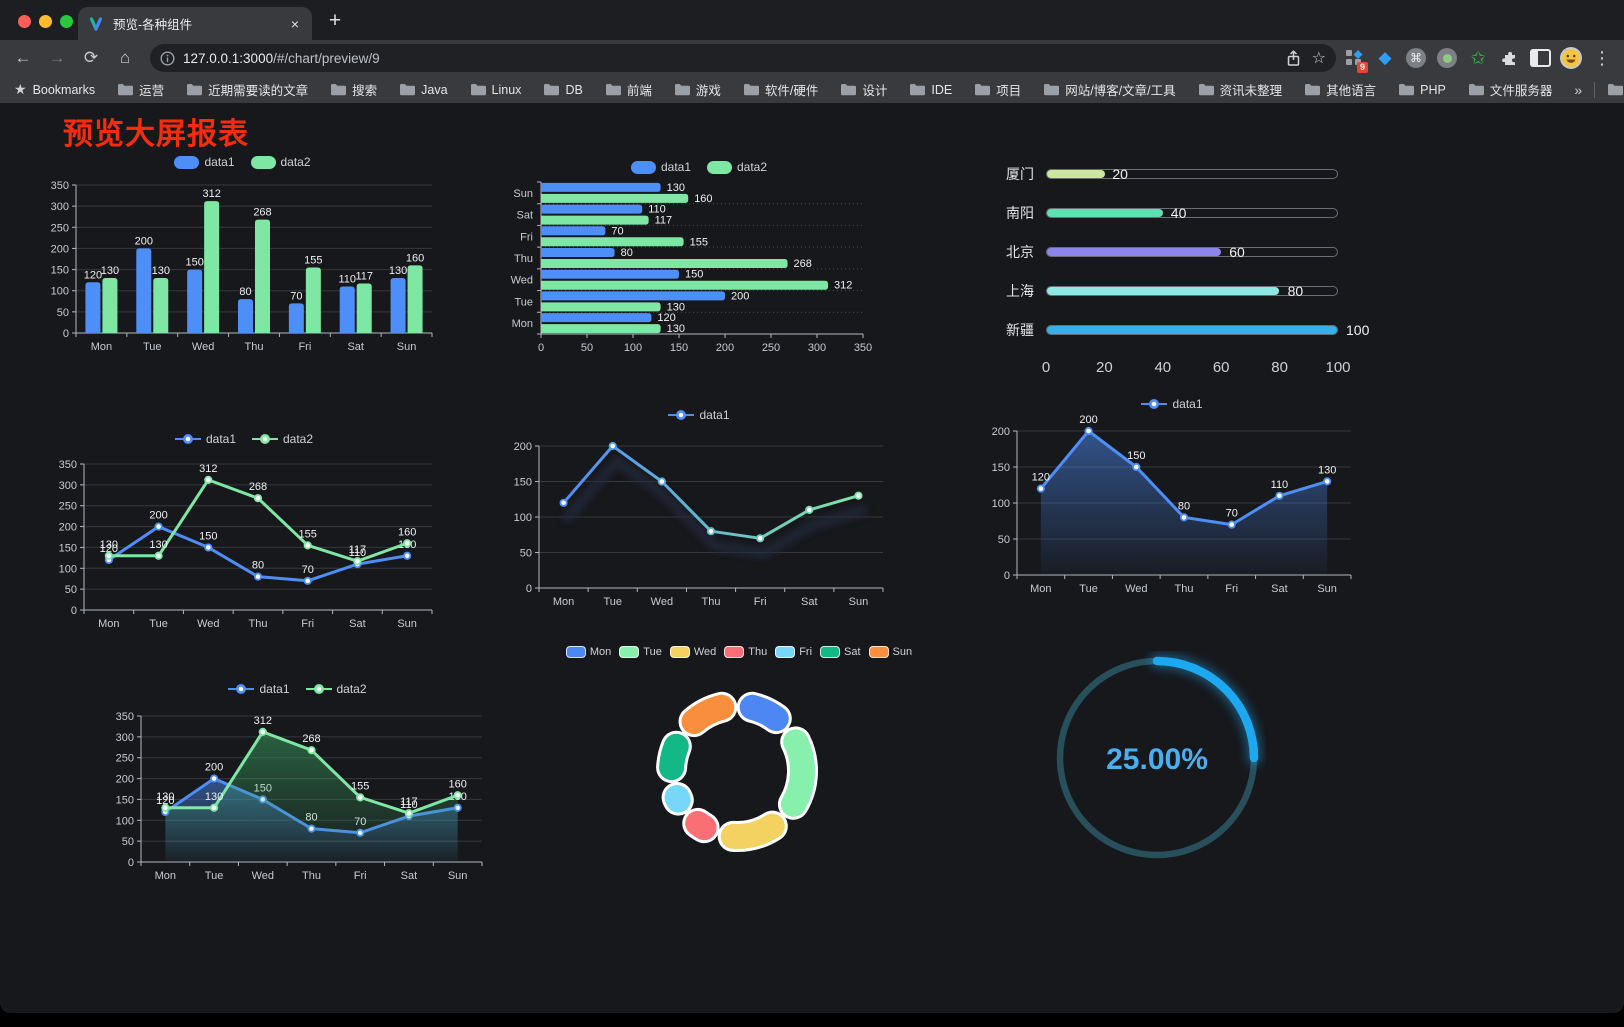 Image resolution: width=1624 pixels, height=1027 pixels. I want to click on new-tab-button: +, so click(335, 20).